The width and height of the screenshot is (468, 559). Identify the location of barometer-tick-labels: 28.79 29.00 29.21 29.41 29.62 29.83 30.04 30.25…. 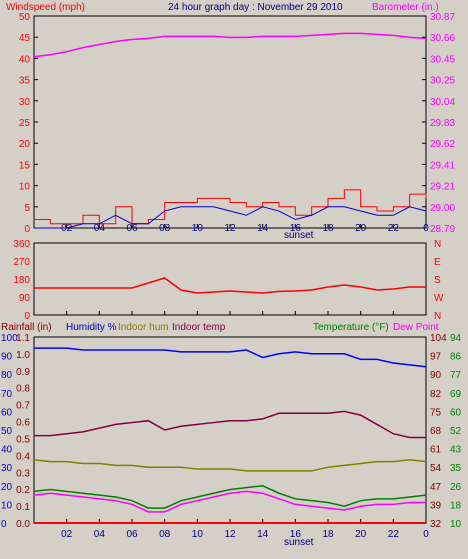
(442, 123).